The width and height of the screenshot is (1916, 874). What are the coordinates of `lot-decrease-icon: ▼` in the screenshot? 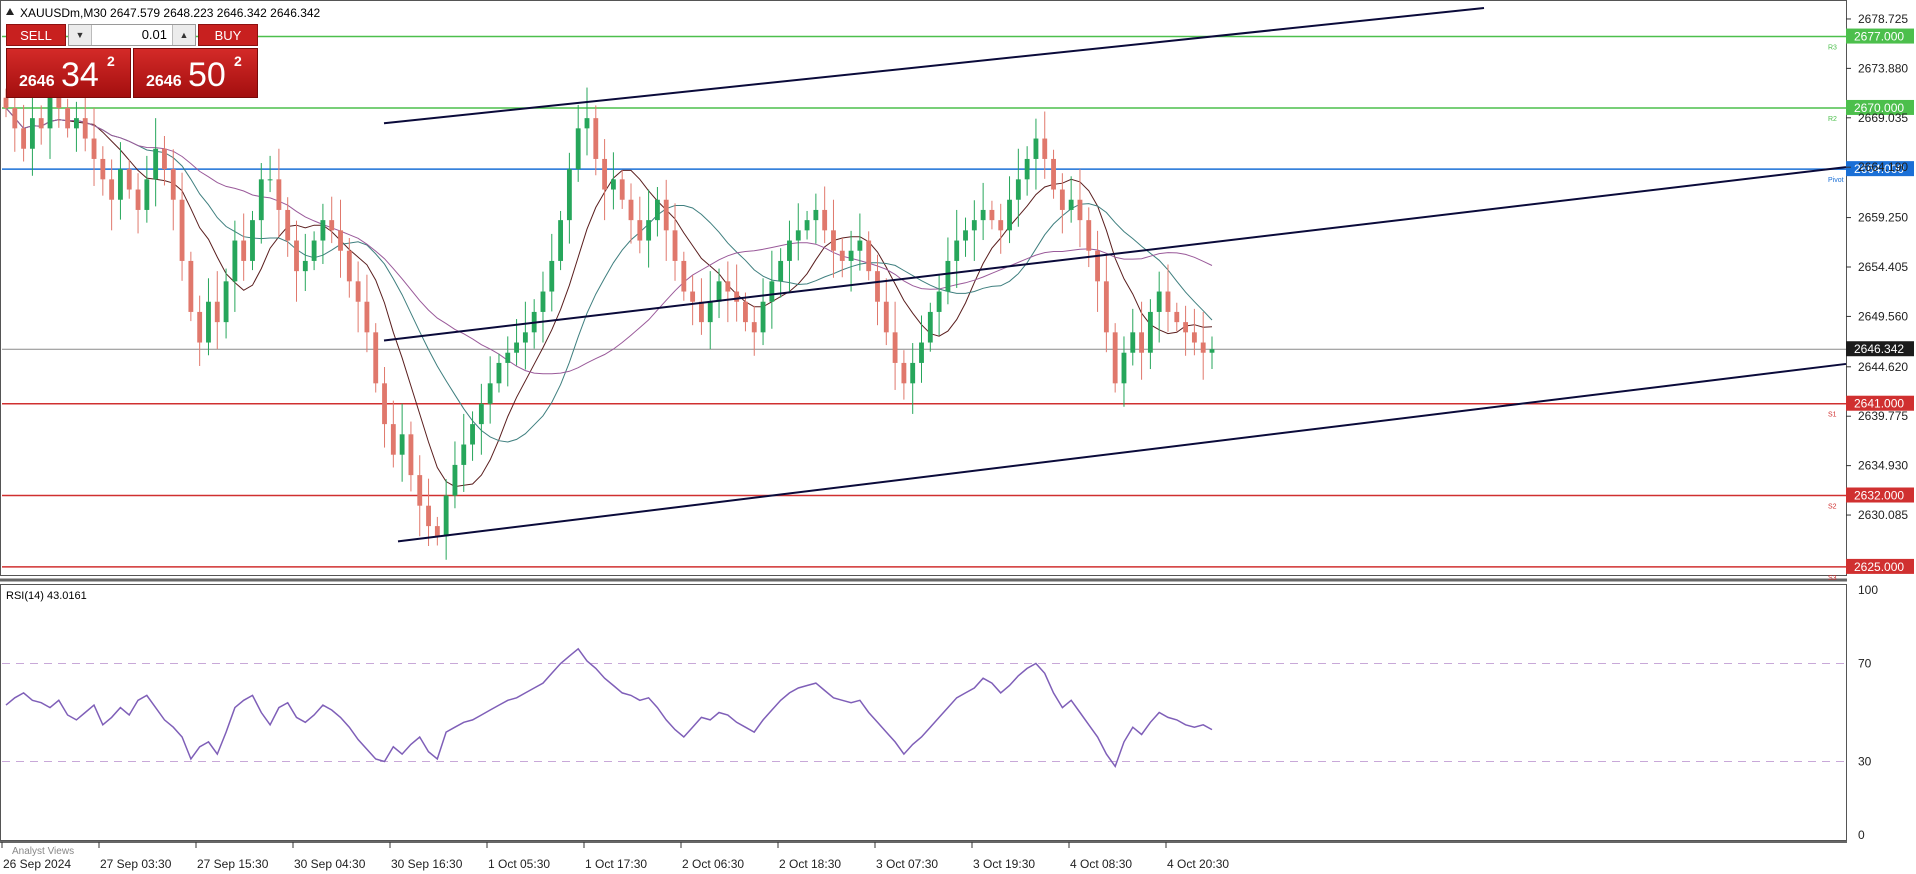 It's located at (80, 35).